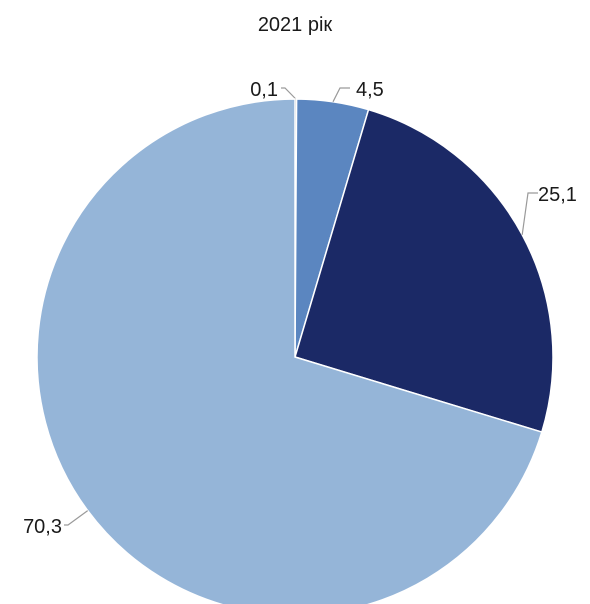 The width and height of the screenshot is (590, 604). Describe the element at coordinates (42, 527) in the screenshot. I see `data-label-3: 70,3` at that location.